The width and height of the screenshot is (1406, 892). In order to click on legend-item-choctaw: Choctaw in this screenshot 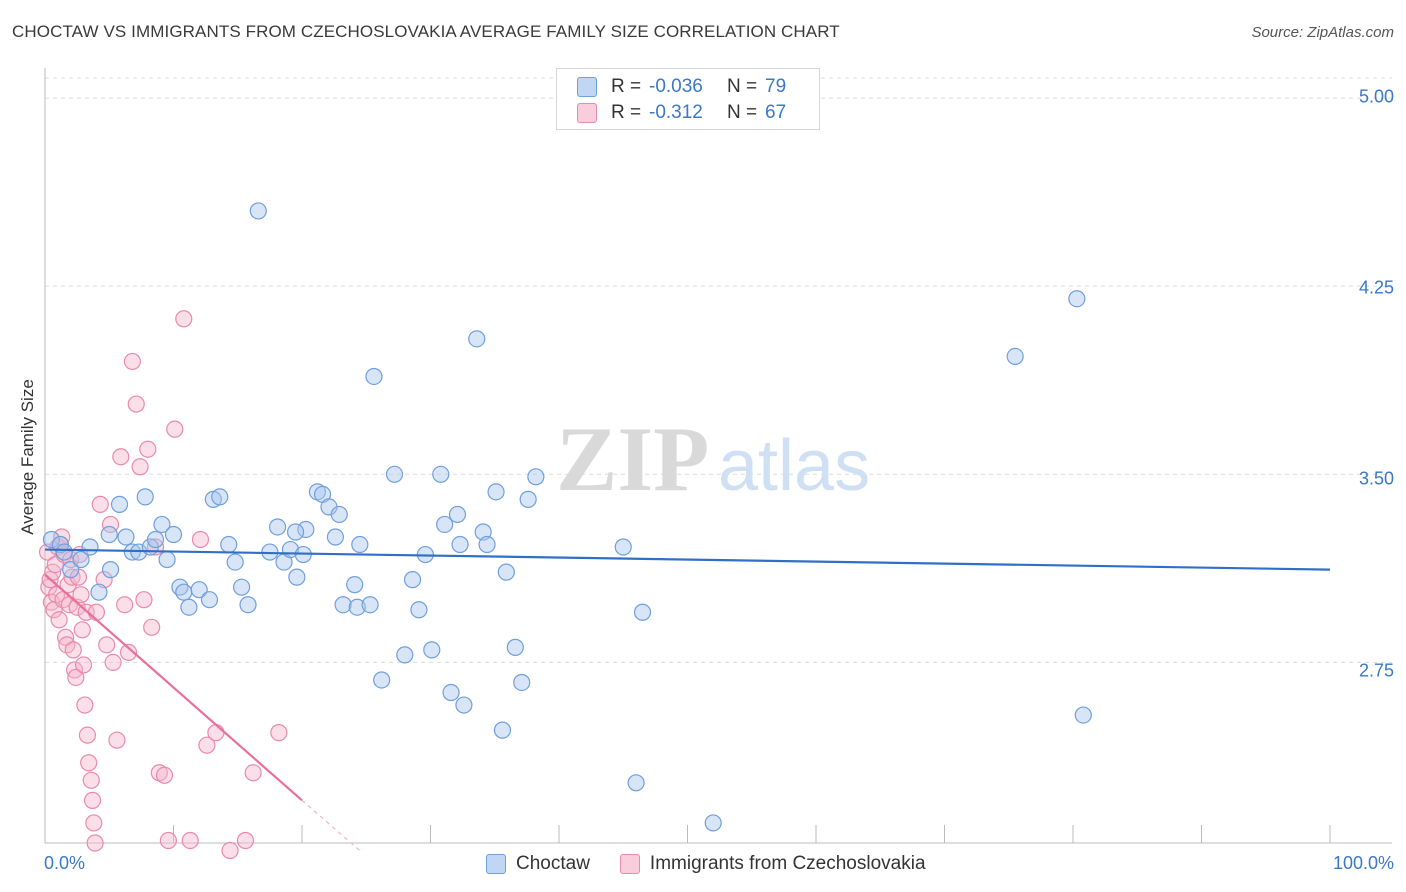, I will do `click(538, 864)`.